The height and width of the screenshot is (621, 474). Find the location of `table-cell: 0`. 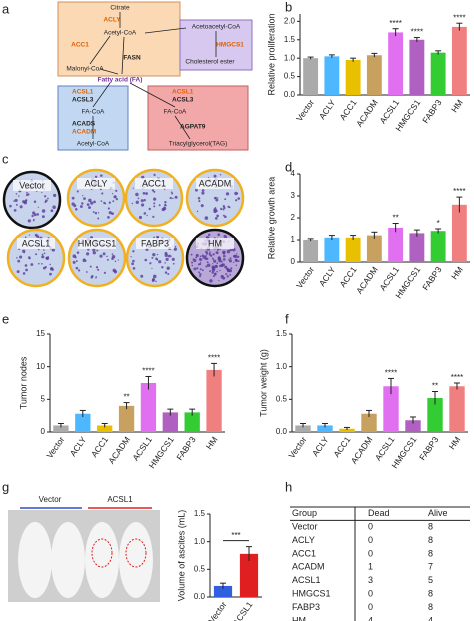

table-cell: 0 is located at coordinates (370, 526).